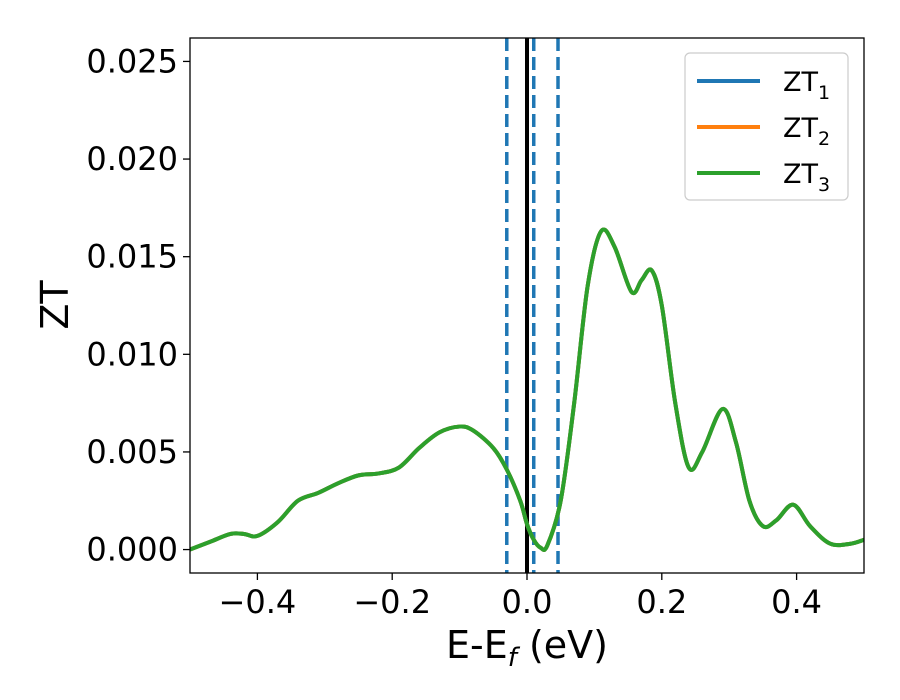 The width and height of the screenshot is (900, 700). What do you see at coordinates (132, 257) in the screenshot?
I see `y-tick-label: 0.015` at bounding box center [132, 257].